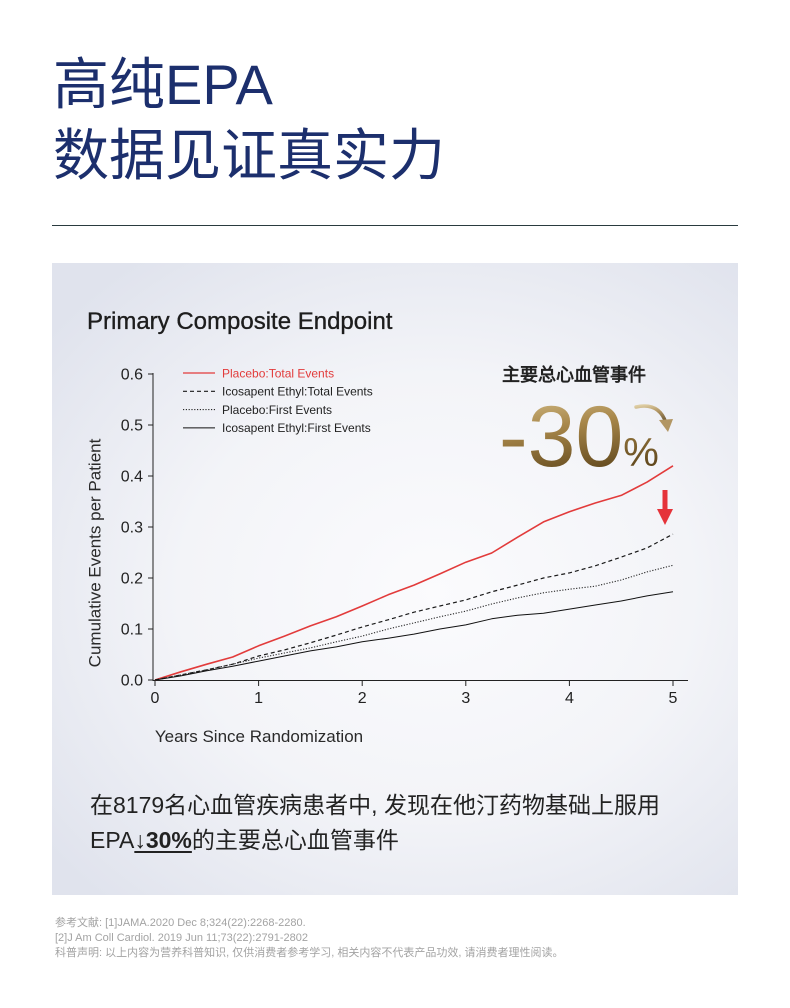 This screenshot has width=790, height=1008. Describe the element at coordinates (249, 155) in the screenshot. I see `page-title-line-2: 数据见证真实力` at that location.